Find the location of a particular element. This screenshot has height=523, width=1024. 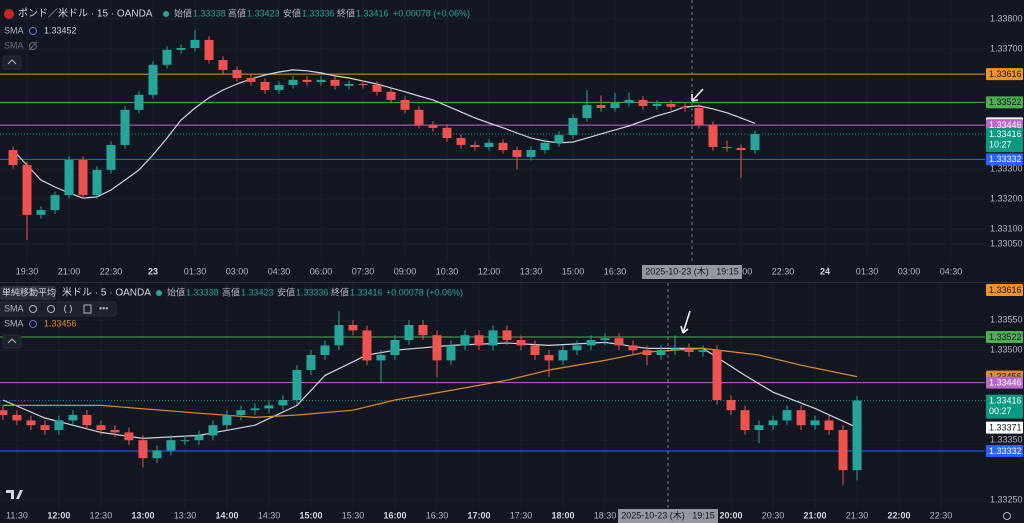

x-tick-label: 01:30 is located at coordinates (867, 271).